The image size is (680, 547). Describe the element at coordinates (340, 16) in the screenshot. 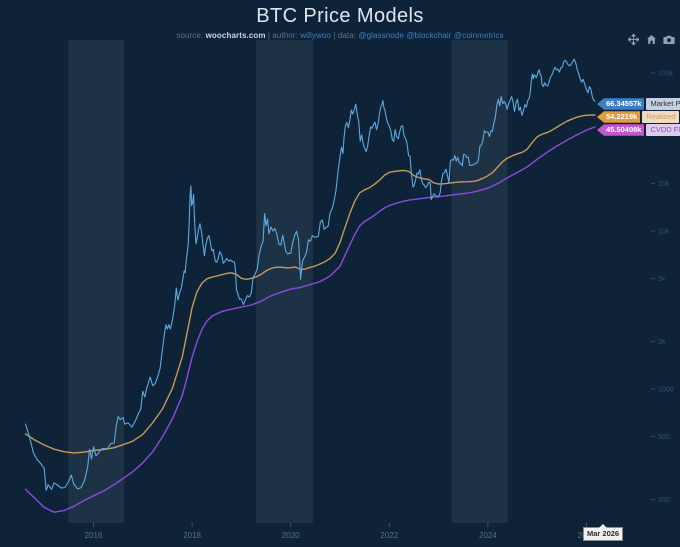

I see `page-title: BTC Price Models` at that location.